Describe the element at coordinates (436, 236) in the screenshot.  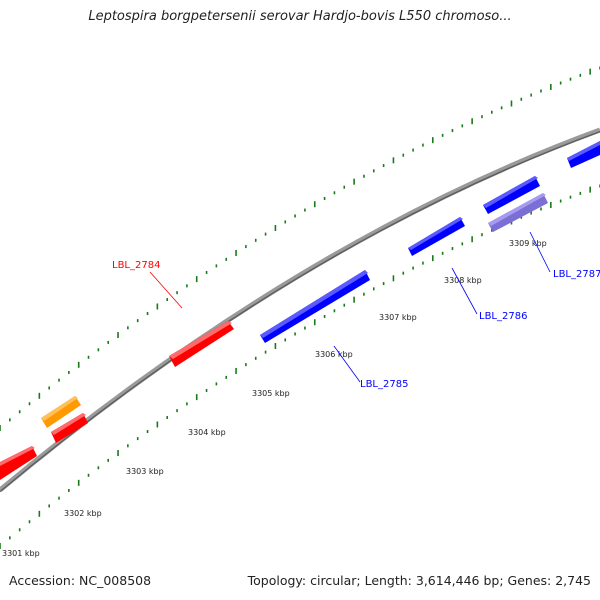
I see `gene-lbl-2786-arrow` at that location.